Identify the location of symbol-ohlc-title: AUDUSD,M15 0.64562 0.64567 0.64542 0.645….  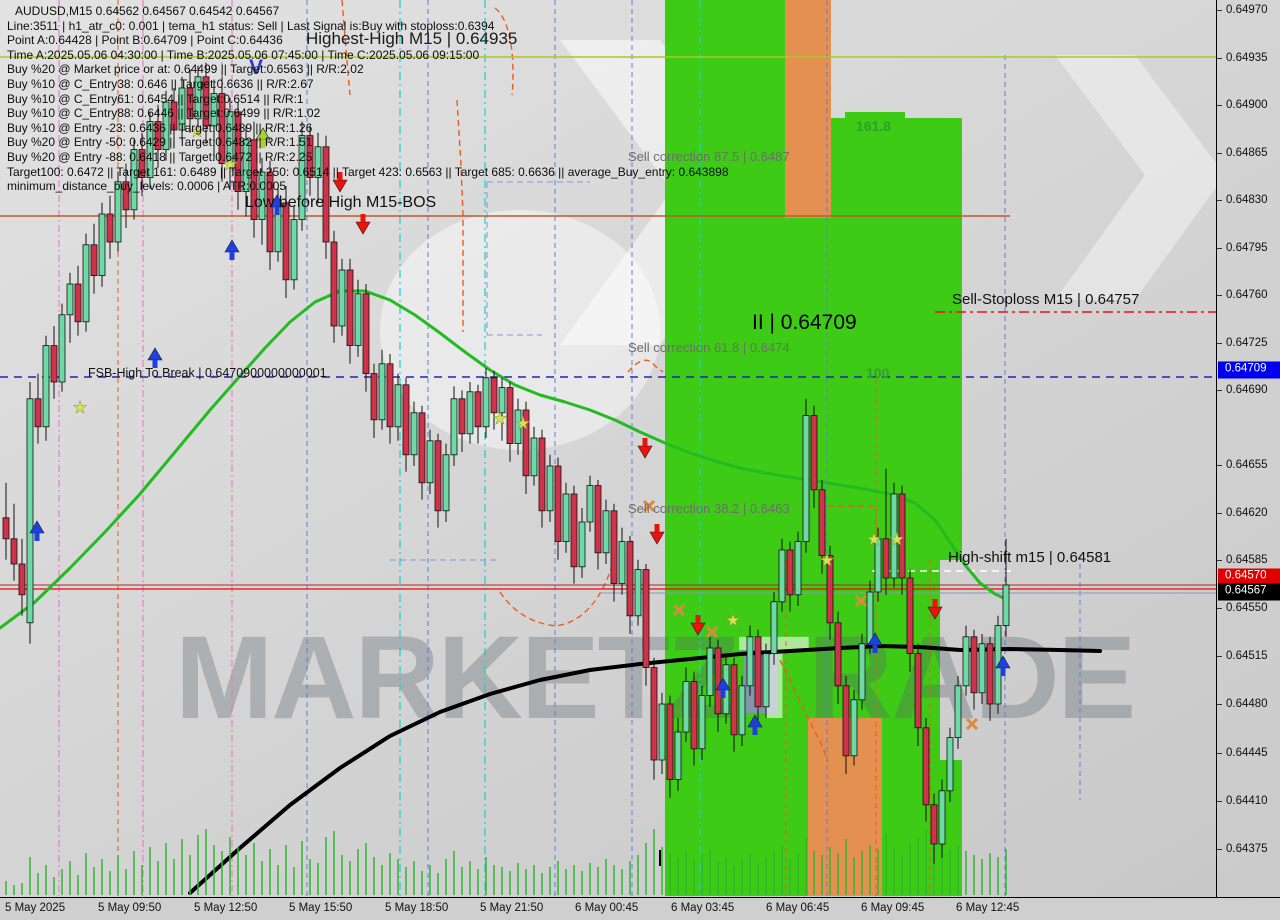
(147, 11).